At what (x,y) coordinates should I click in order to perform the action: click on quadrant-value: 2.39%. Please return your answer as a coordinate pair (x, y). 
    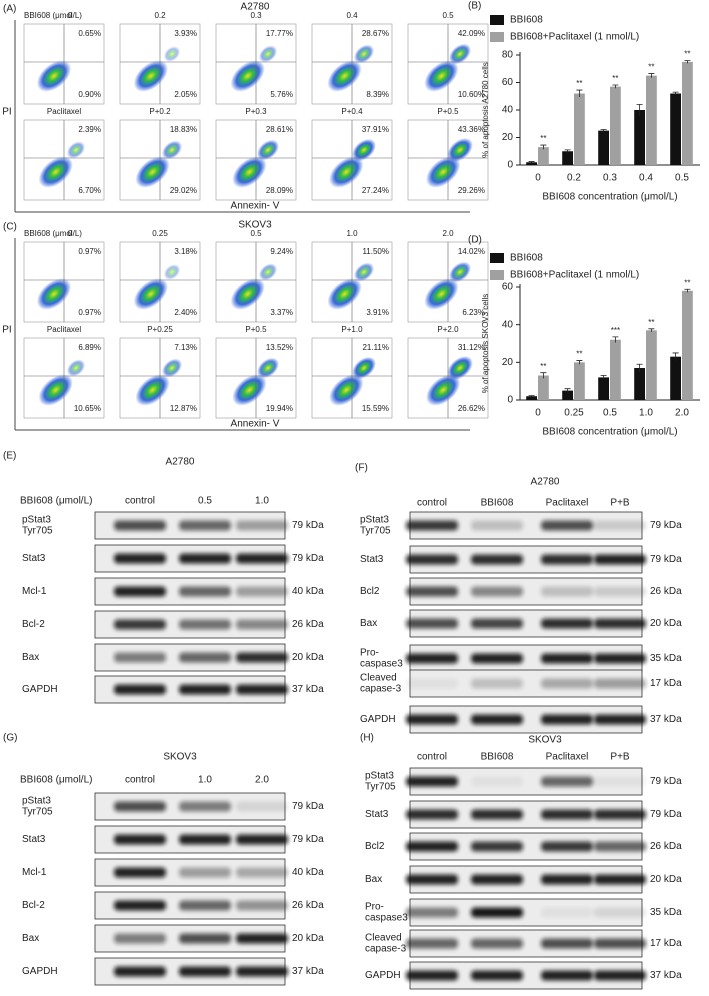
    Looking at the image, I should click on (89, 129).